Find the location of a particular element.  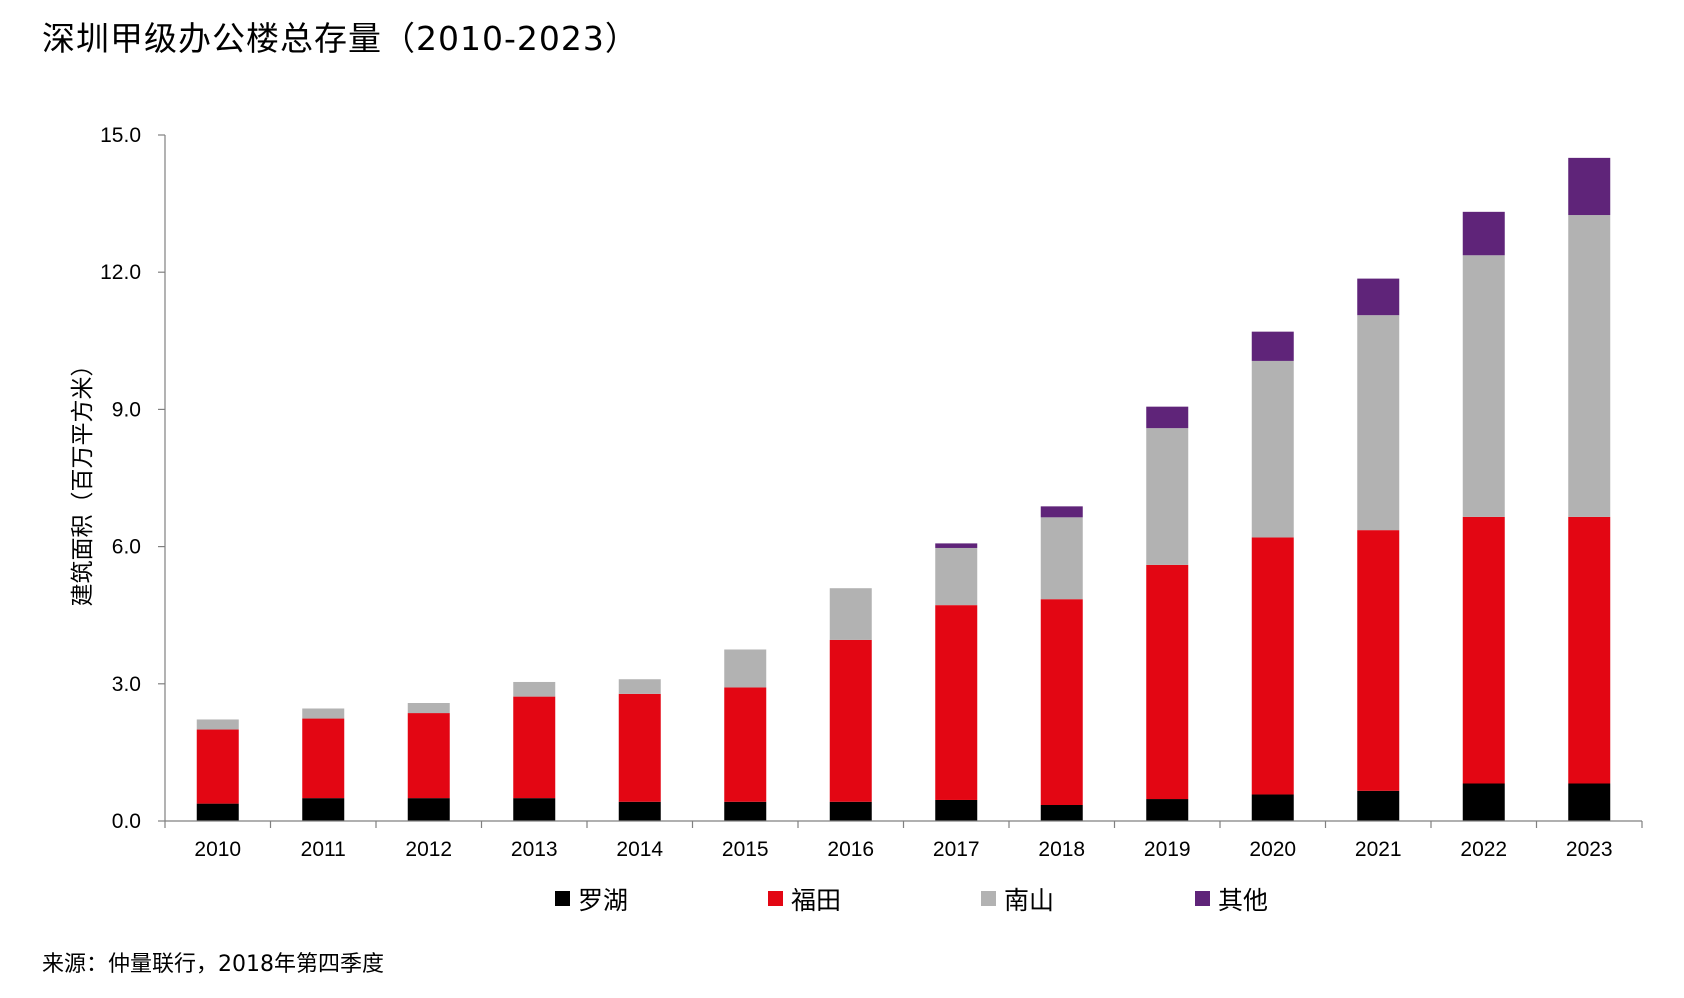

y-tick-label: 15.0 is located at coordinates (120, 135).